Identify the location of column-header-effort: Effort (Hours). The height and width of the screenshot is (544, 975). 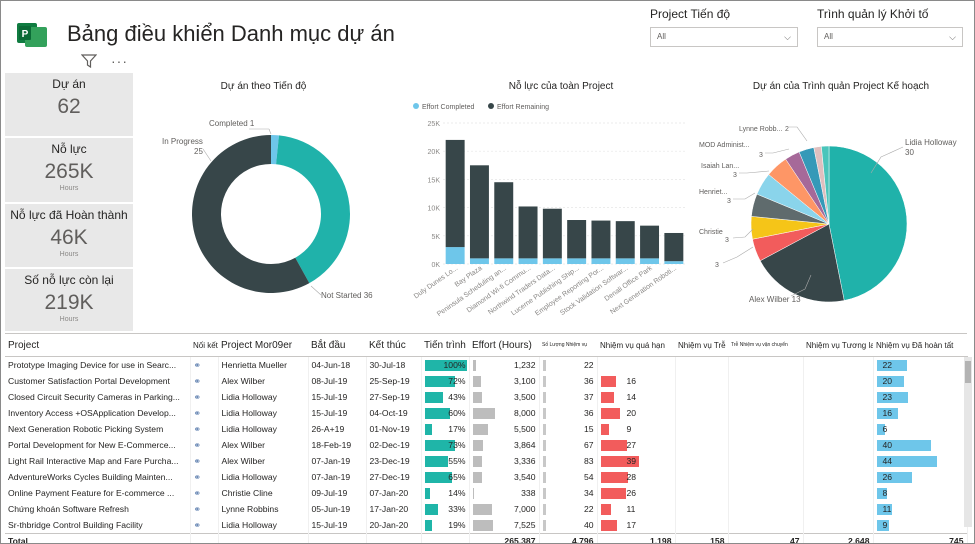
(504, 345).